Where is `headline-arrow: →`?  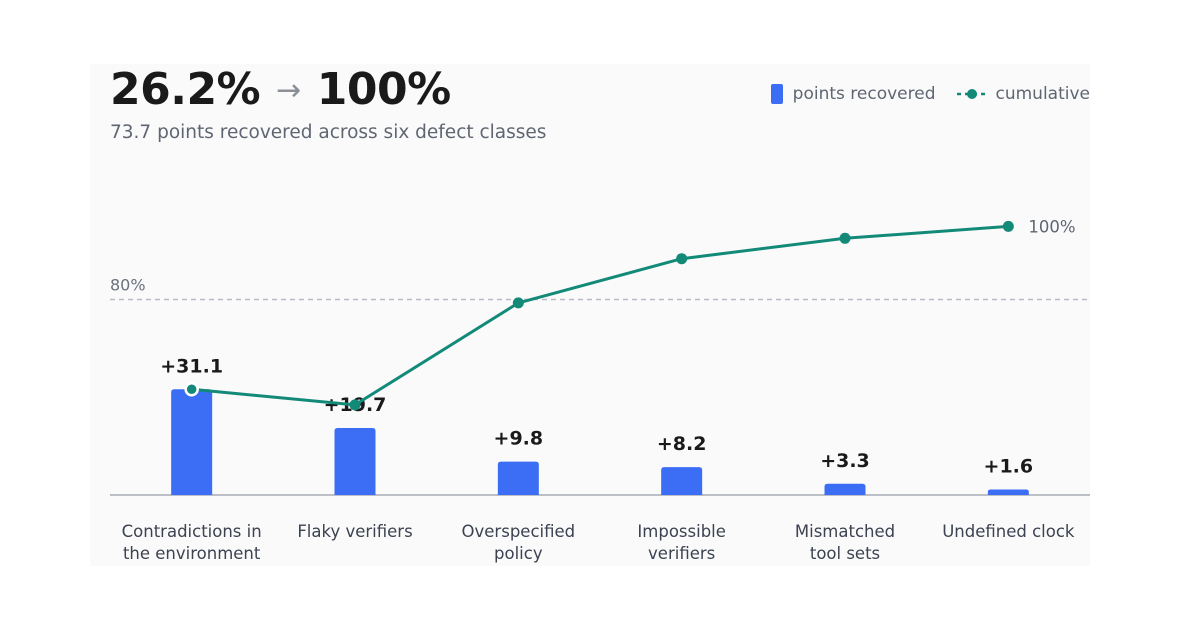 headline-arrow: → is located at coordinates (288, 90).